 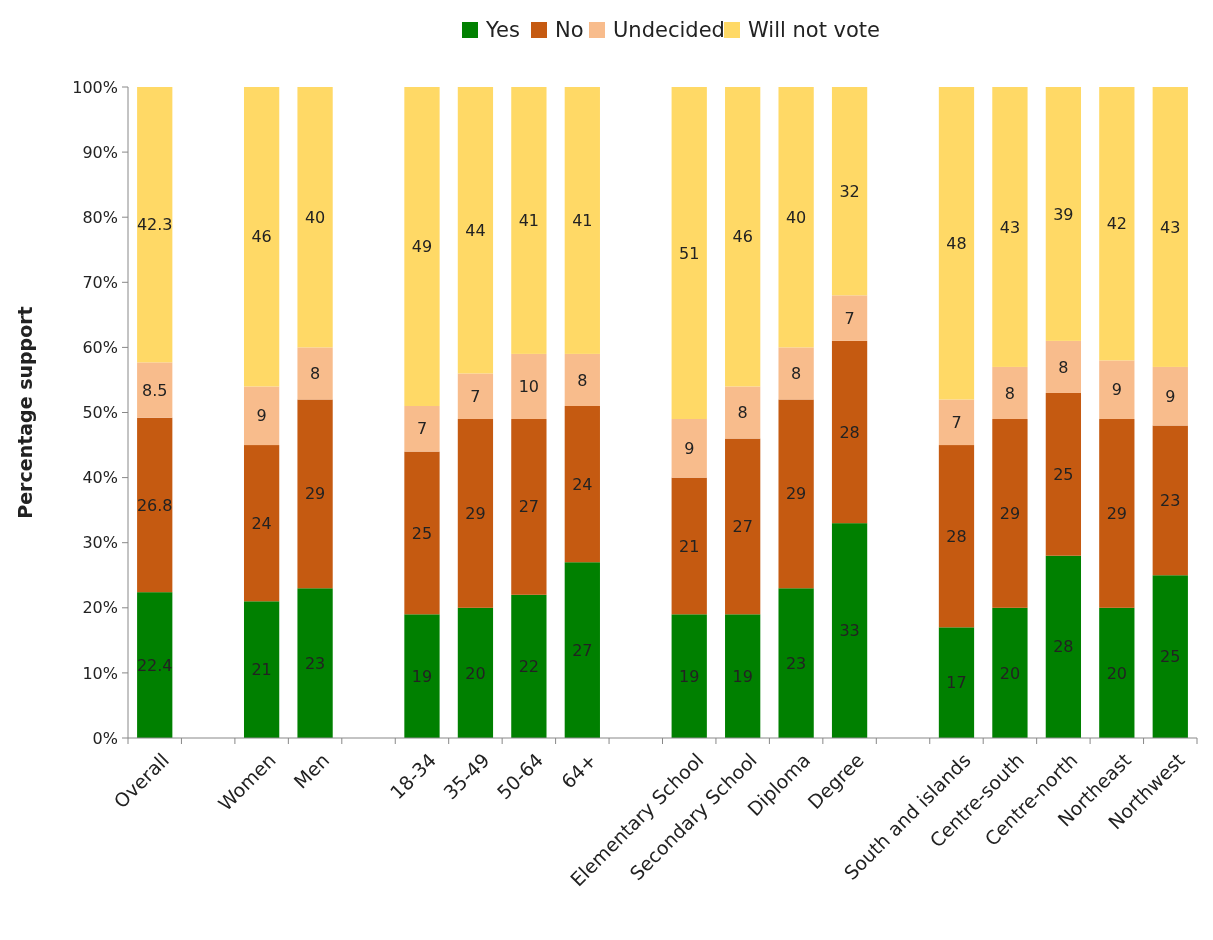 What do you see at coordinates (475, 230) in the screenshot?
I see `data-label: 44` at bounding box center [475, 230].